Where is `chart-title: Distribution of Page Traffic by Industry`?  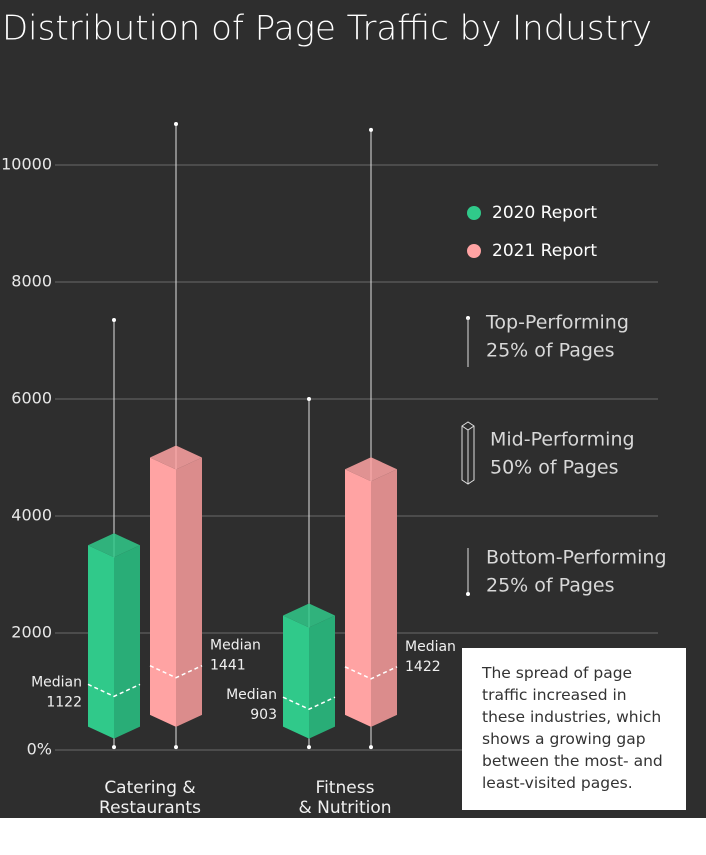 chart-title: Distribution of Page Traffic by Industry is located at coordinates (327, 29).